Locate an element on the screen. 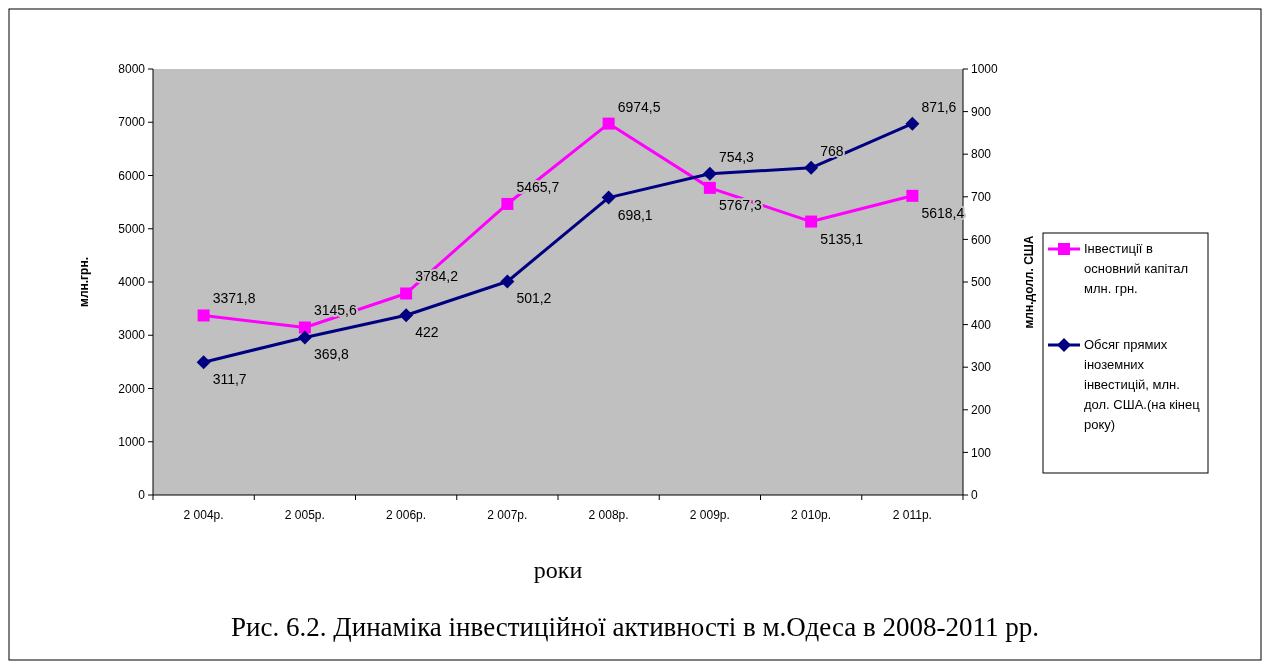 The width and height of the screenshot is (1270, 669). x-tick-label: 2 008р. is located at coordinates (608, 515).